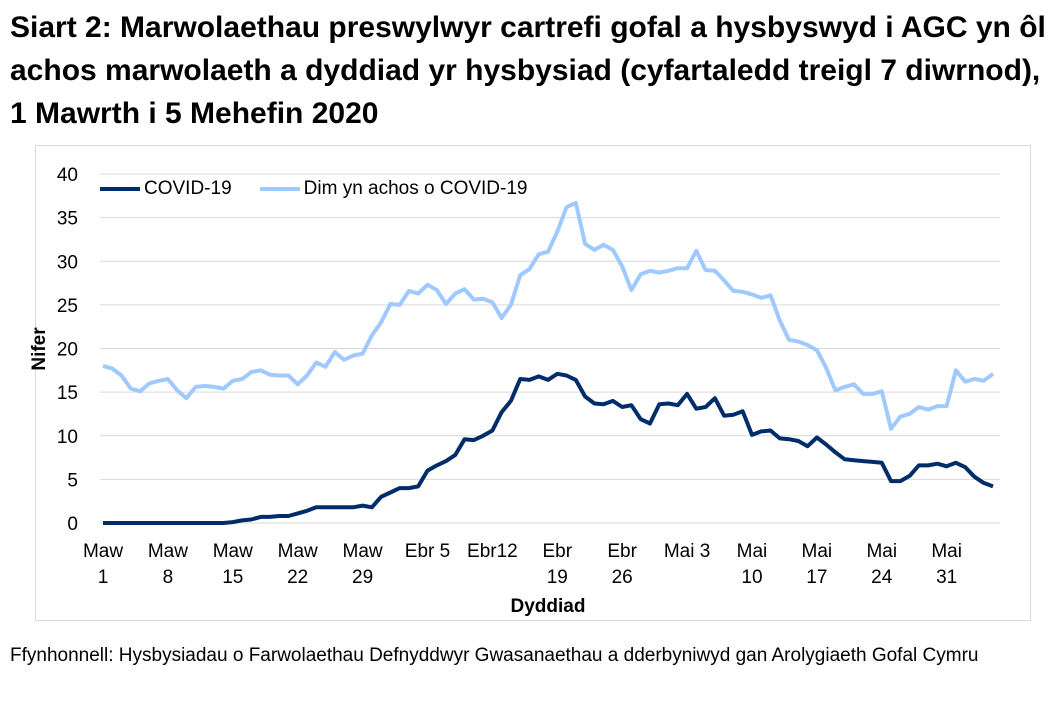 The image size is (1057, 706). I want to click on legend-label-covid: COVID-19, so click(188, 188).